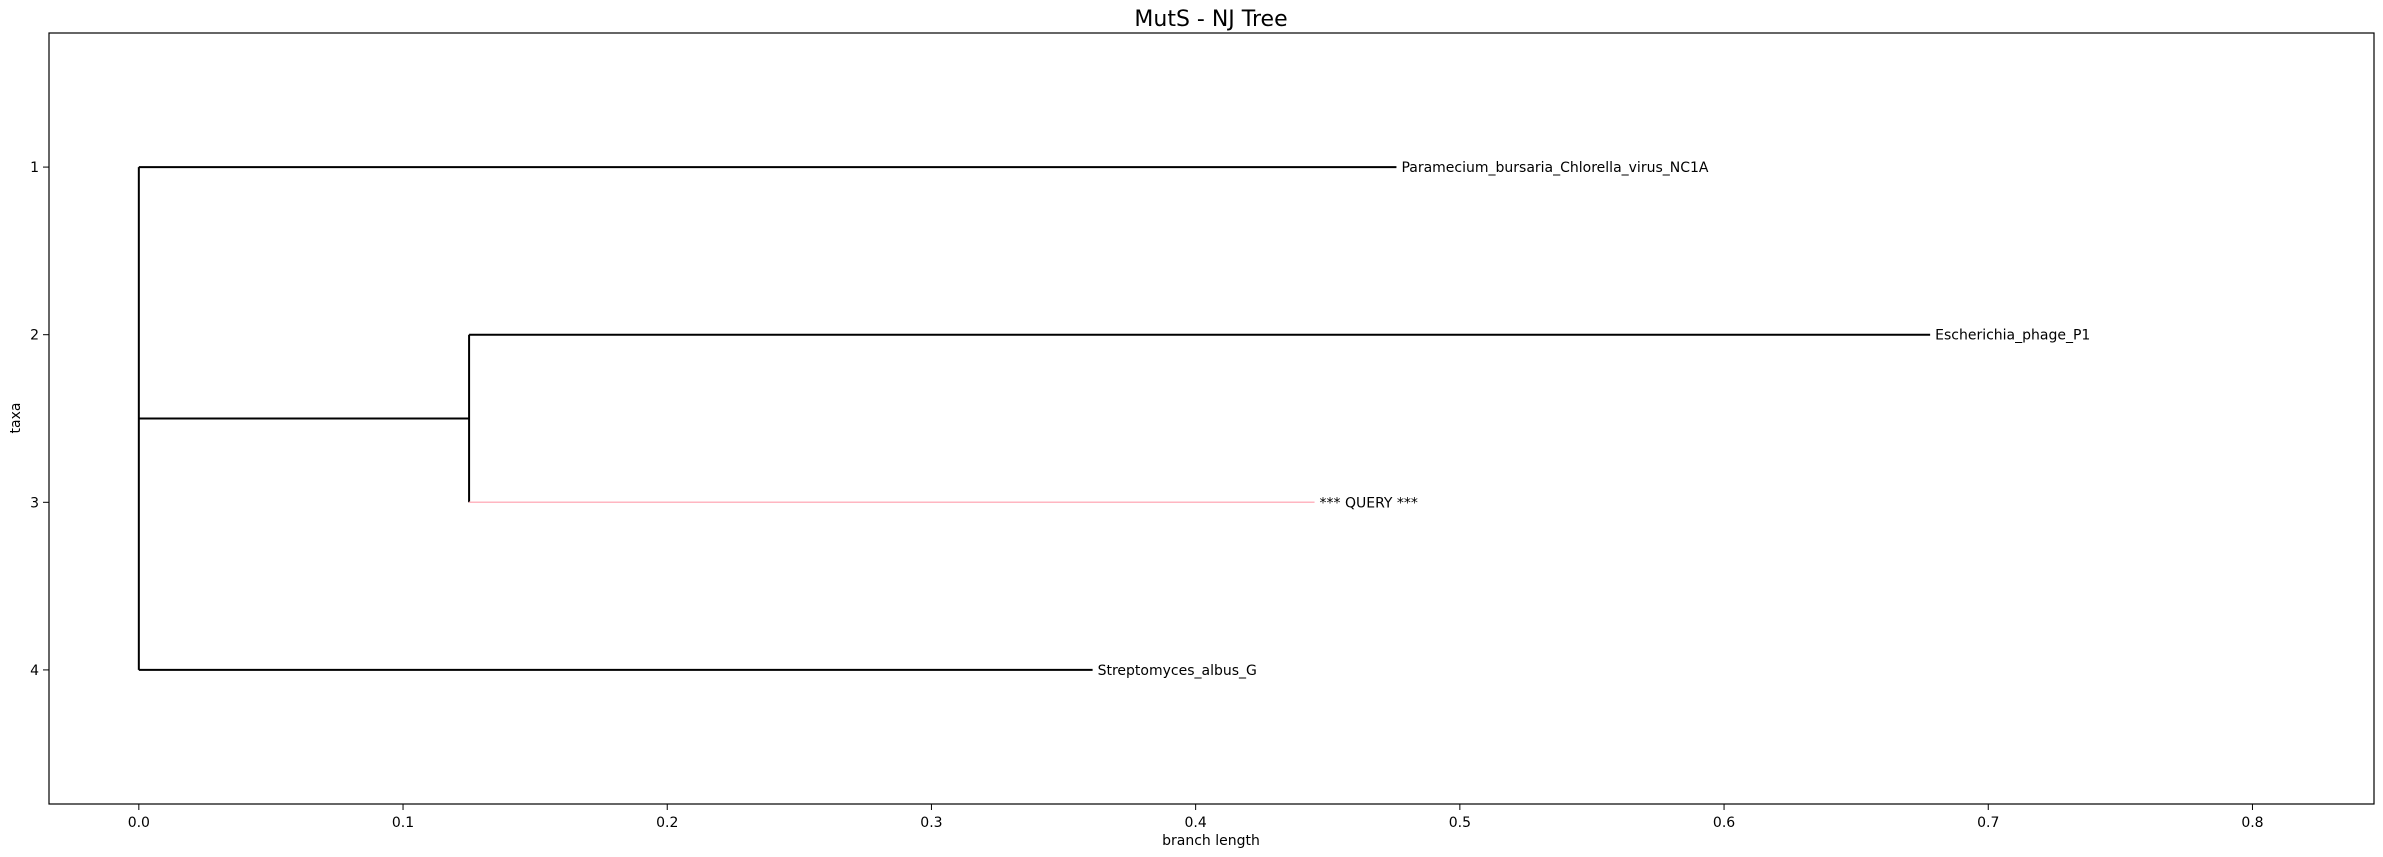 The height and width of the screenshot is (857, 2383). Describe the element at coordinates (1211, 841) in the screenshot. I see `x-axis-label: branch length` at that location.